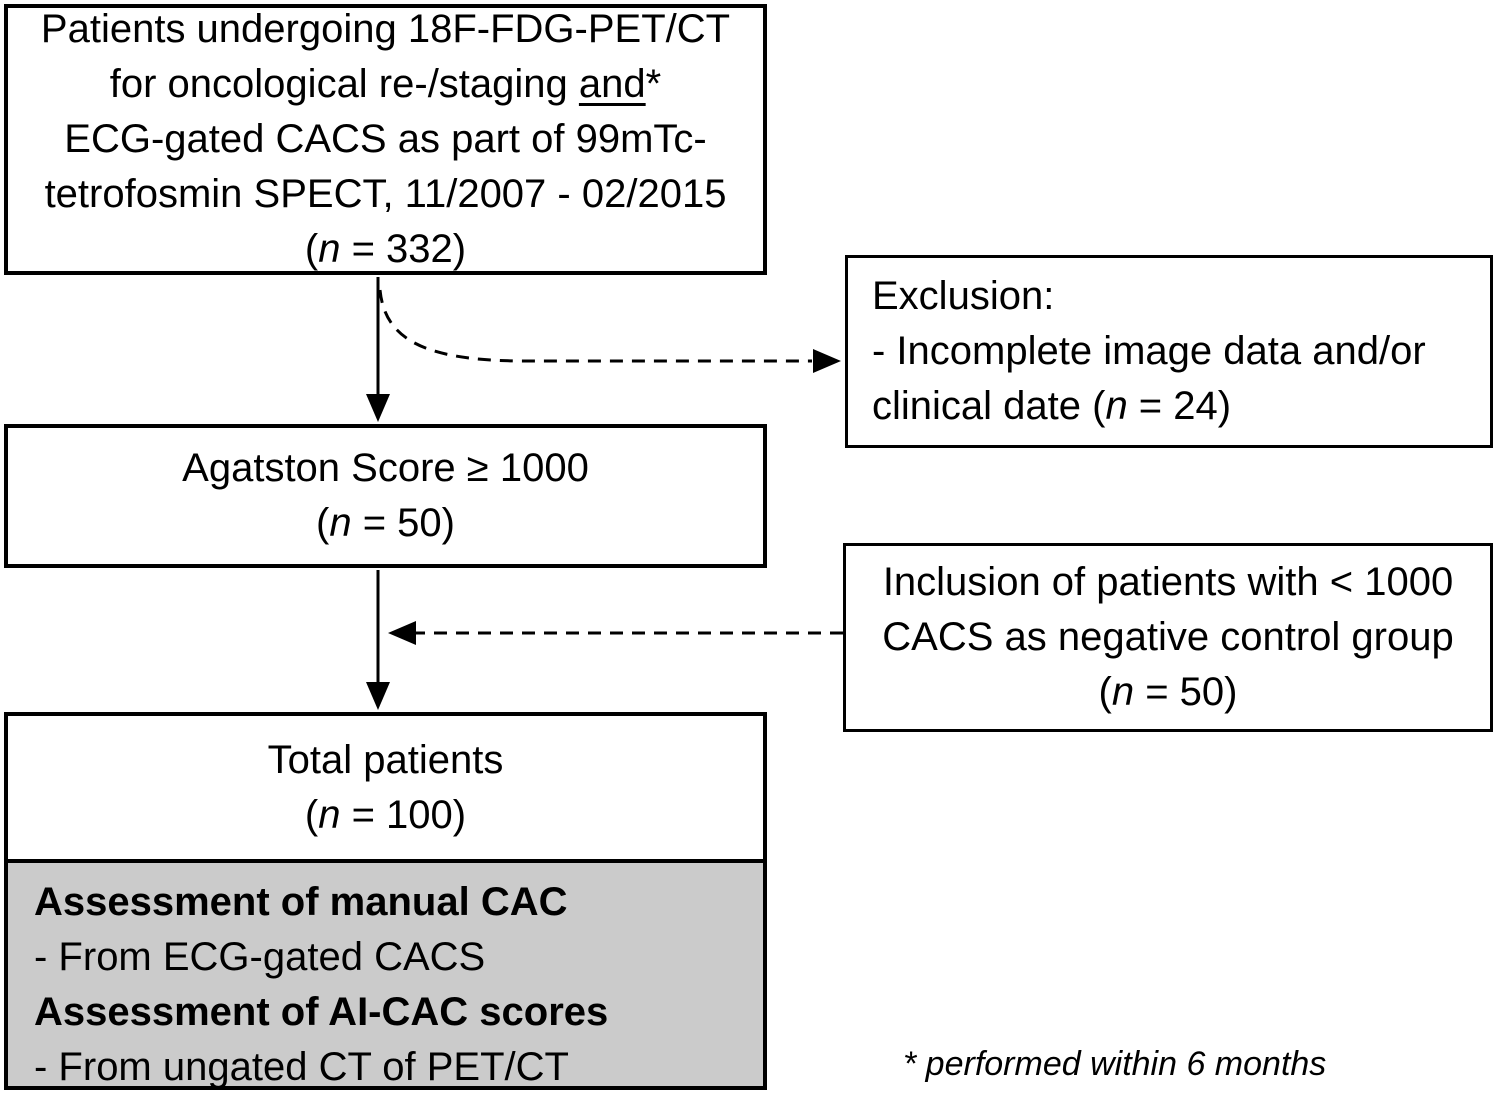  I want to click on exclusion-line-3-pre: clinical date (, so click(989, 406).